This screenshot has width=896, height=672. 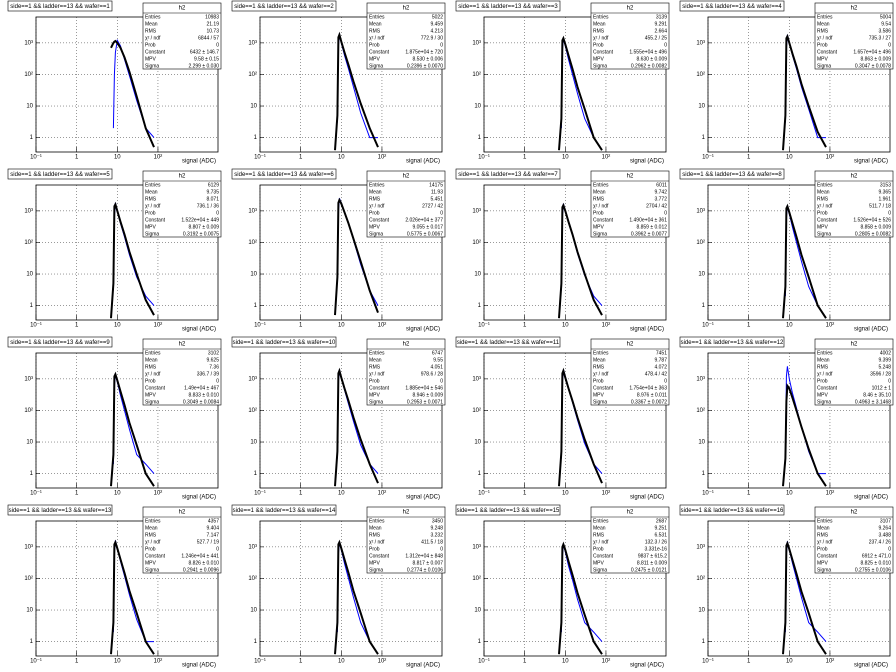 I want to click on stats-value: 9.54, so click(x=886, y=24).